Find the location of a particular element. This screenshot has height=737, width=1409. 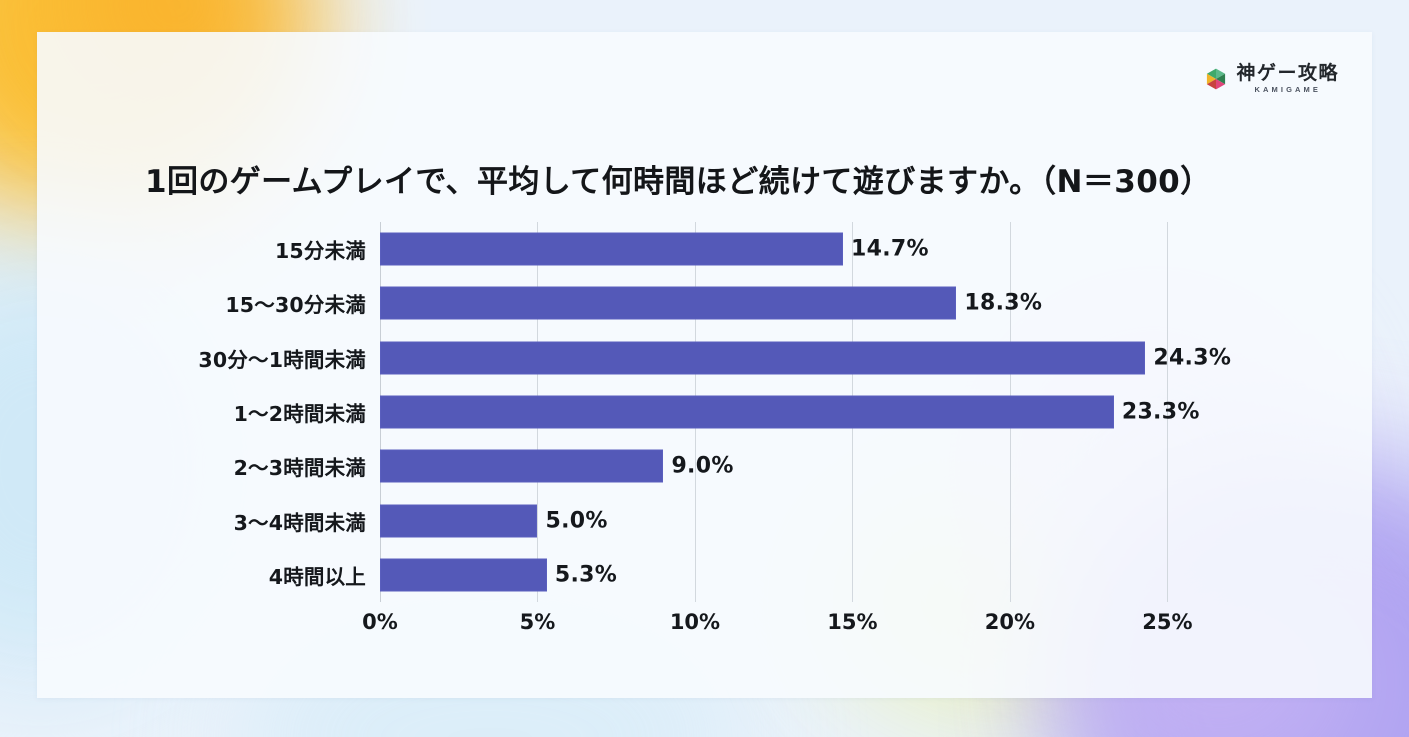

bar-value-label: 5.3% is located at coordinates (586, 575).